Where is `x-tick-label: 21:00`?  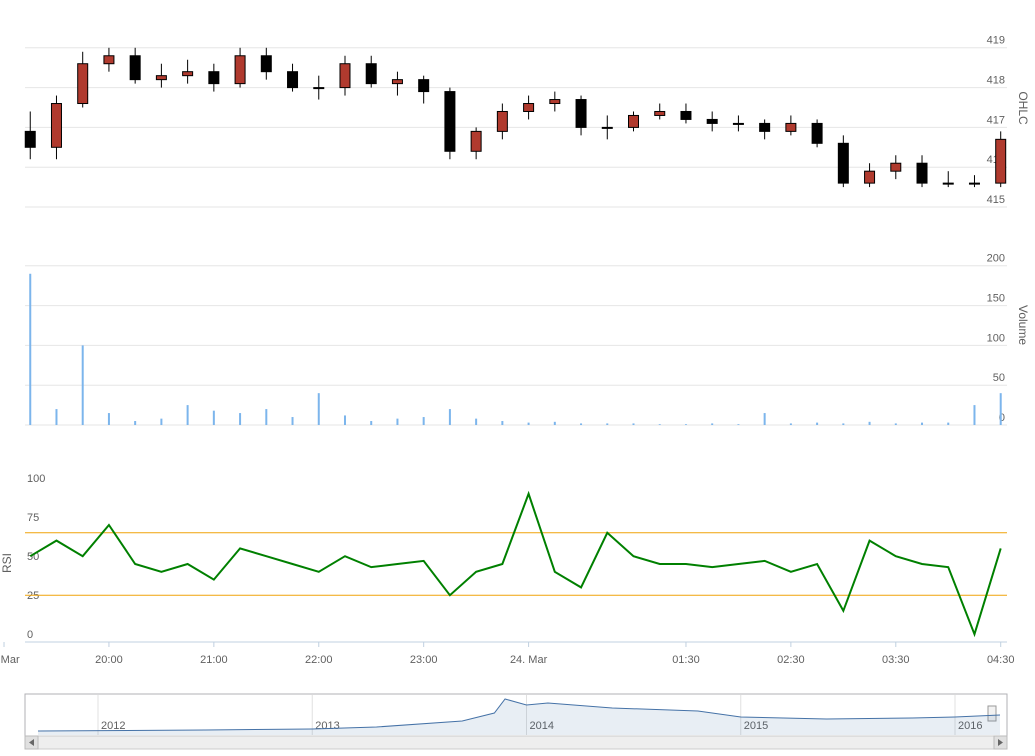 x-tick-label: 21:00 is located at coordinates (214, 660).